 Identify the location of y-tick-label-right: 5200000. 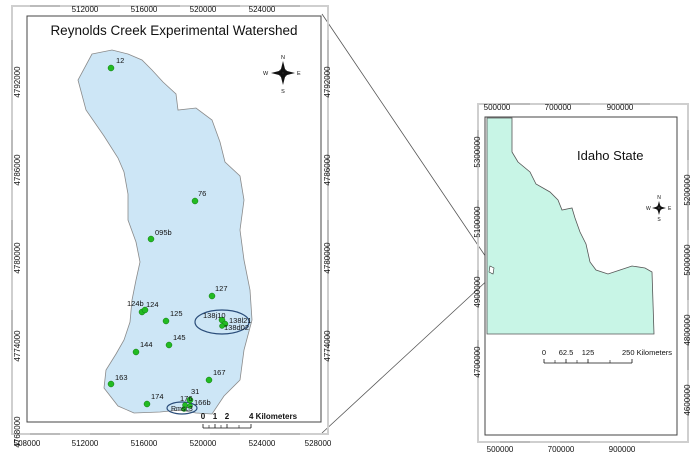
(687, 190).